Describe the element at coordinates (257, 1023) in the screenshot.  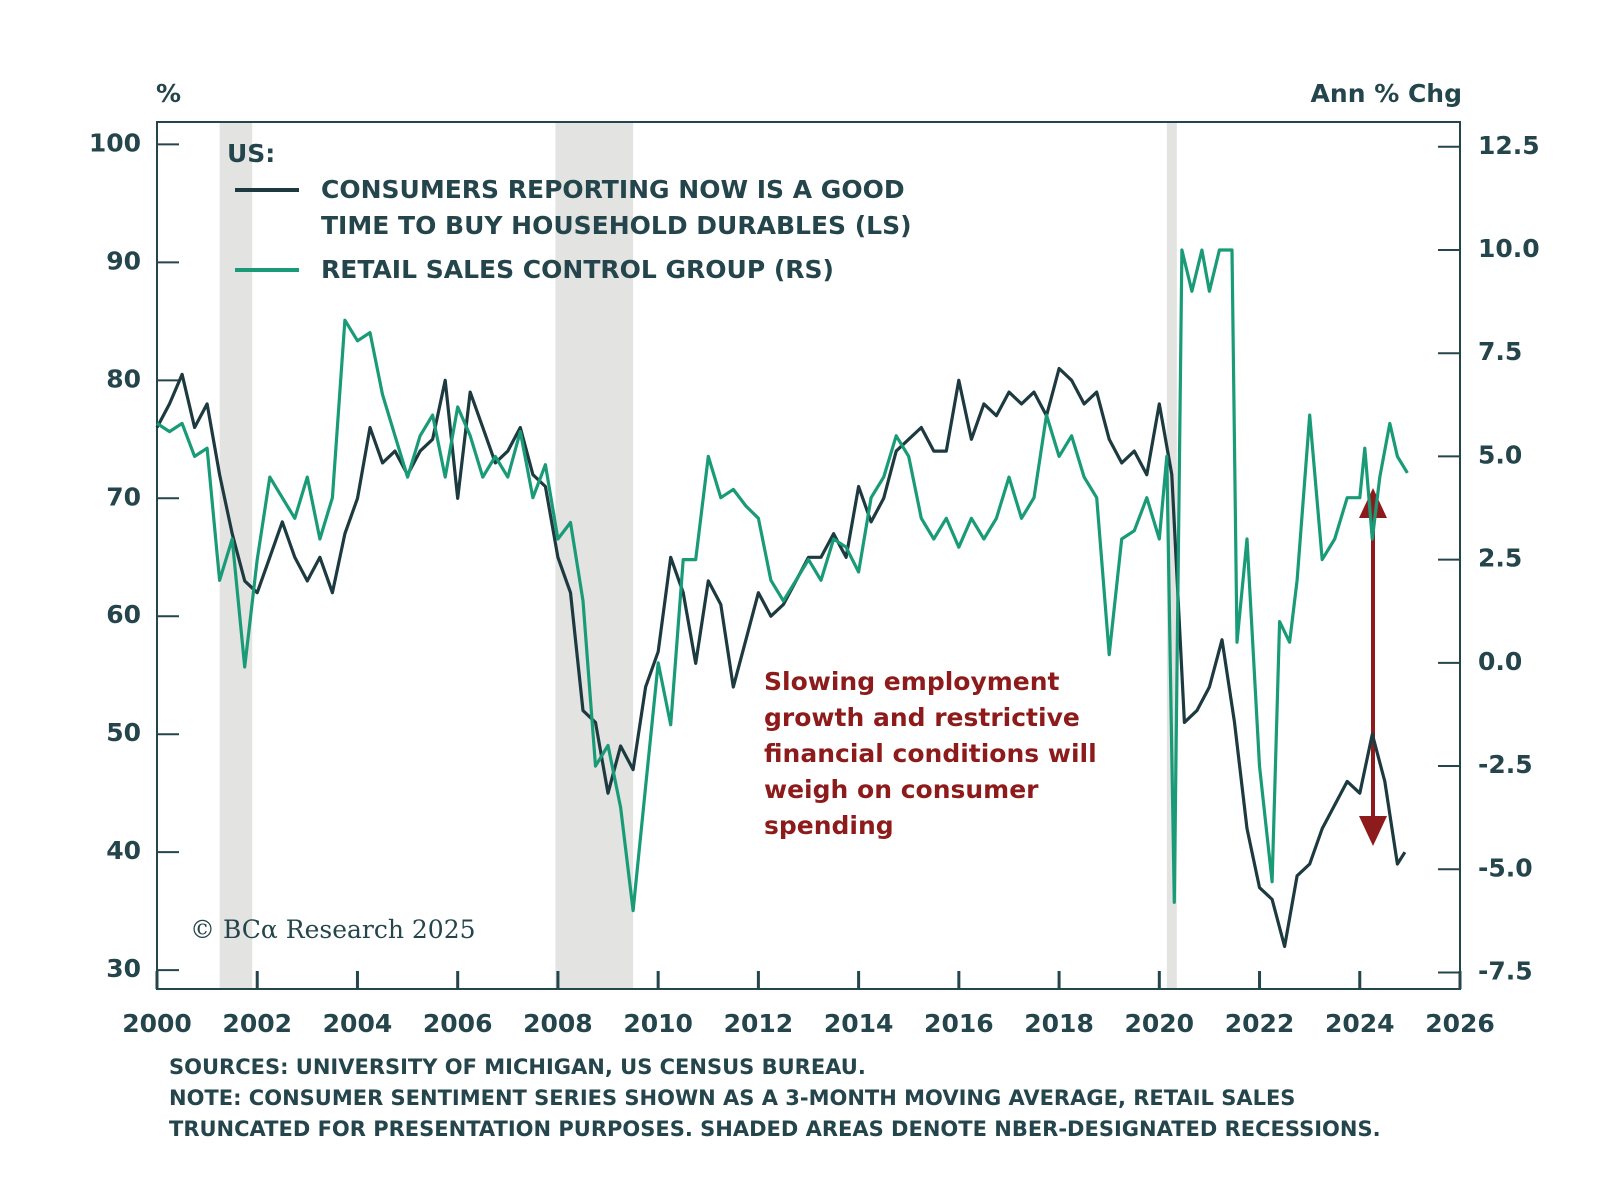
I see `x-tick-label: 2002` at that location.